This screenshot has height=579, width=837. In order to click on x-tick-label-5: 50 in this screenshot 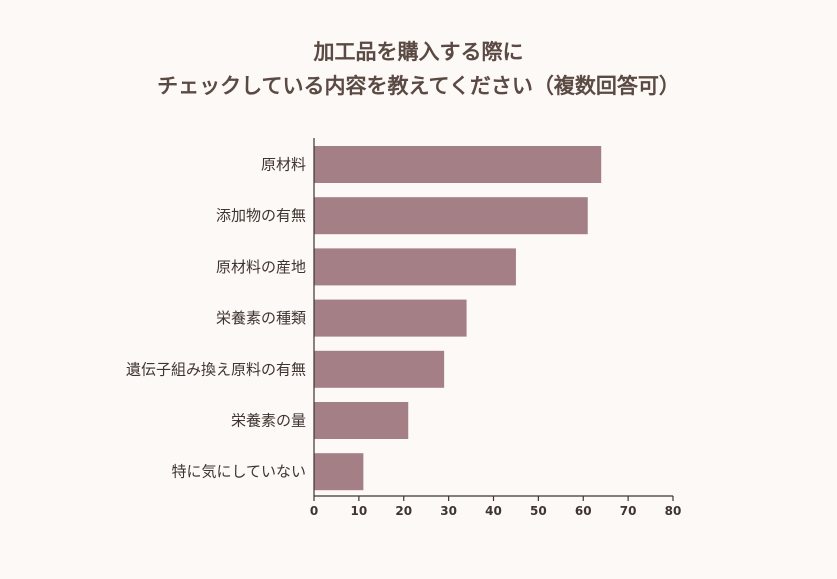, I will do `click(538, 511)`.